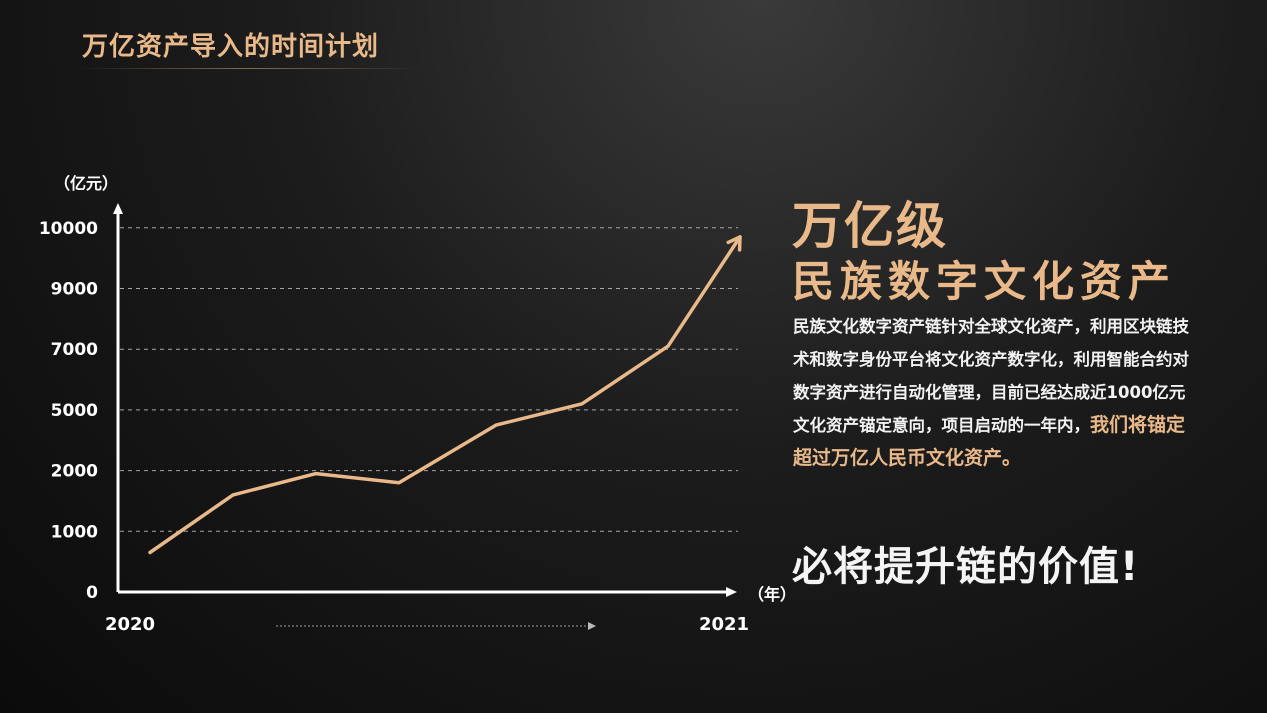  I want to click on x-tick-label: 2020, so click(130, 624).